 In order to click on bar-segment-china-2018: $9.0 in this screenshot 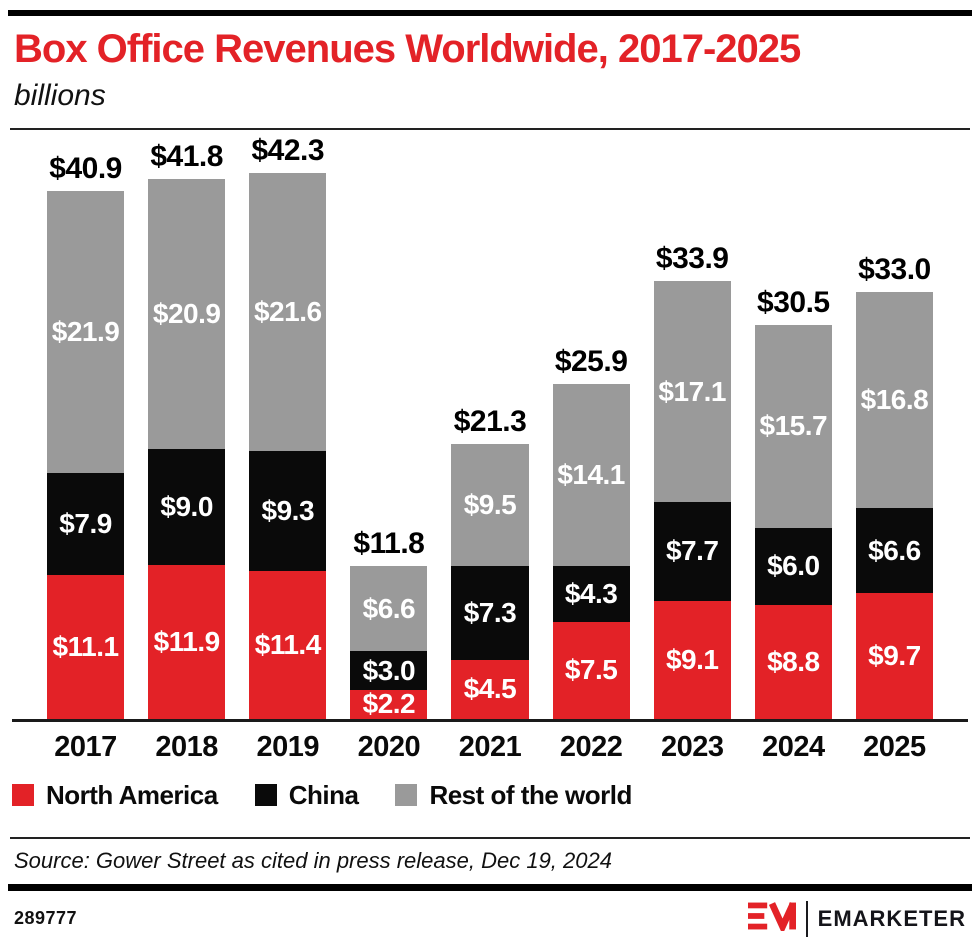, I will do `click(187, 506)`.